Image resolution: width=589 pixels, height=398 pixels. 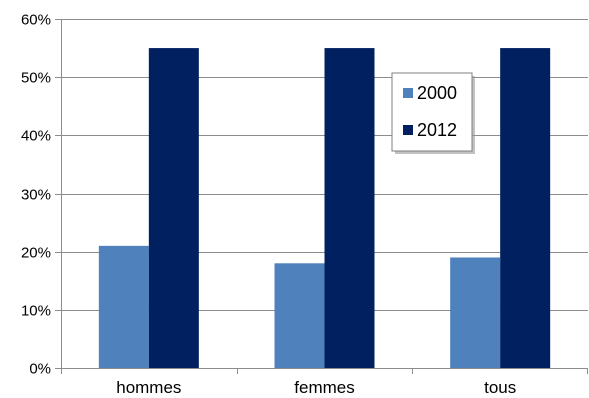 What do you see at coordinates (36, 78) in the screenshot?
I see `y-tick-label: 50%` at bounding box center [36, 78].